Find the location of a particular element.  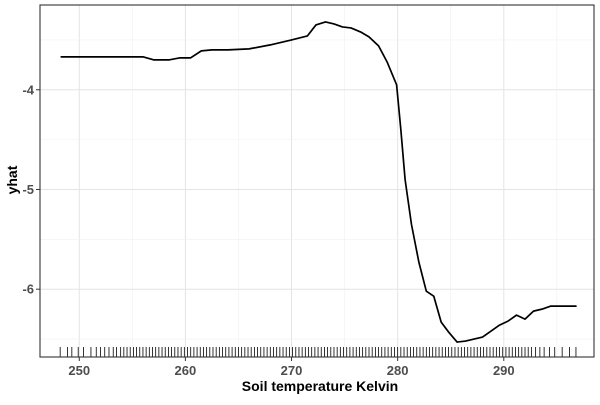

x-axis: 250 260 270 280 290 is located at coordinates (291, 367).